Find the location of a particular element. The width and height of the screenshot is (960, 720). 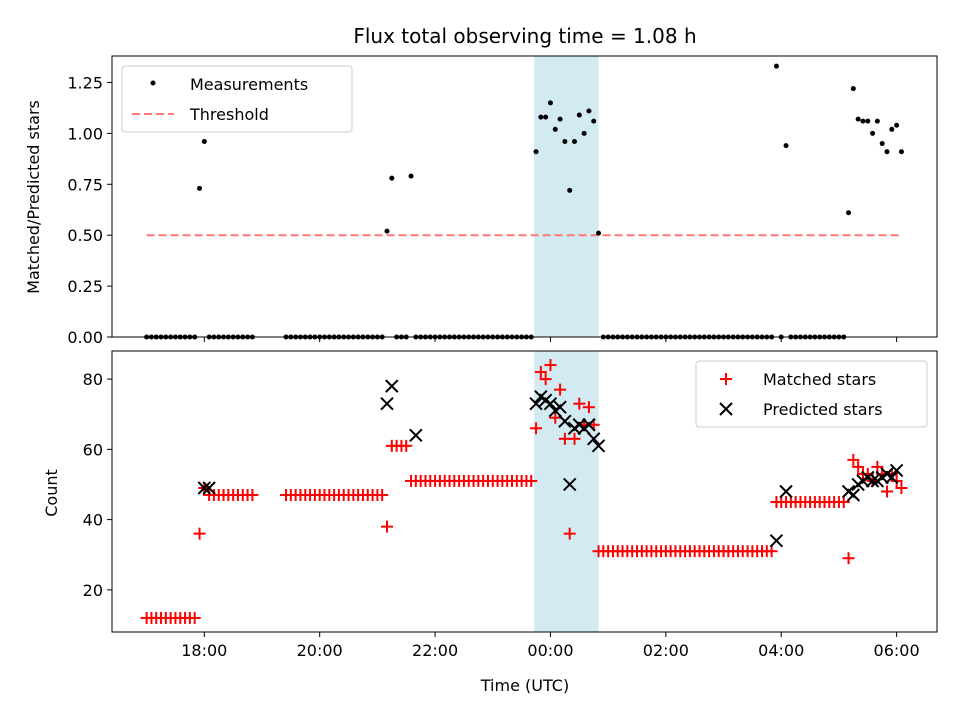

top-highlight-span is located at coordinates (566, 196).